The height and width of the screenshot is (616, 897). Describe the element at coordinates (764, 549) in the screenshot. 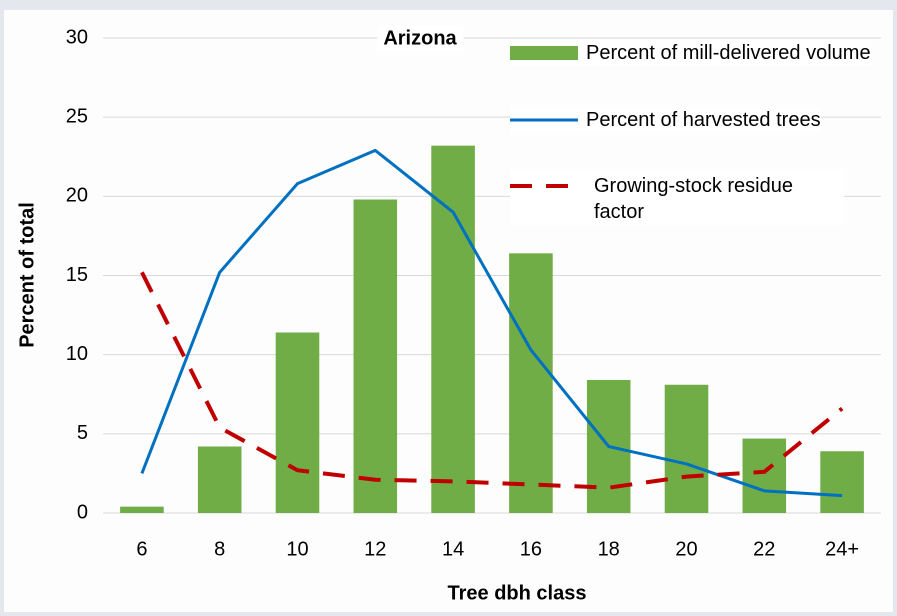

I see `x-tick-label: 22` at that location.